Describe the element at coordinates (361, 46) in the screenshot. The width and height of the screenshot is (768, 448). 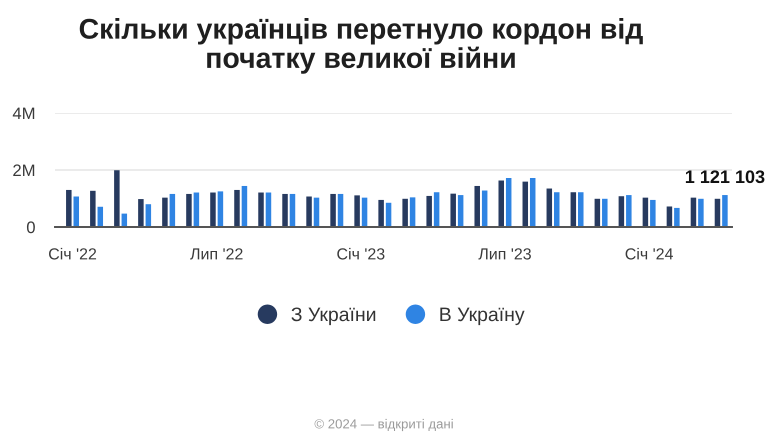
I see `chart-title: Скільки українців перетнуло кордон від початку великої війни` at that location.